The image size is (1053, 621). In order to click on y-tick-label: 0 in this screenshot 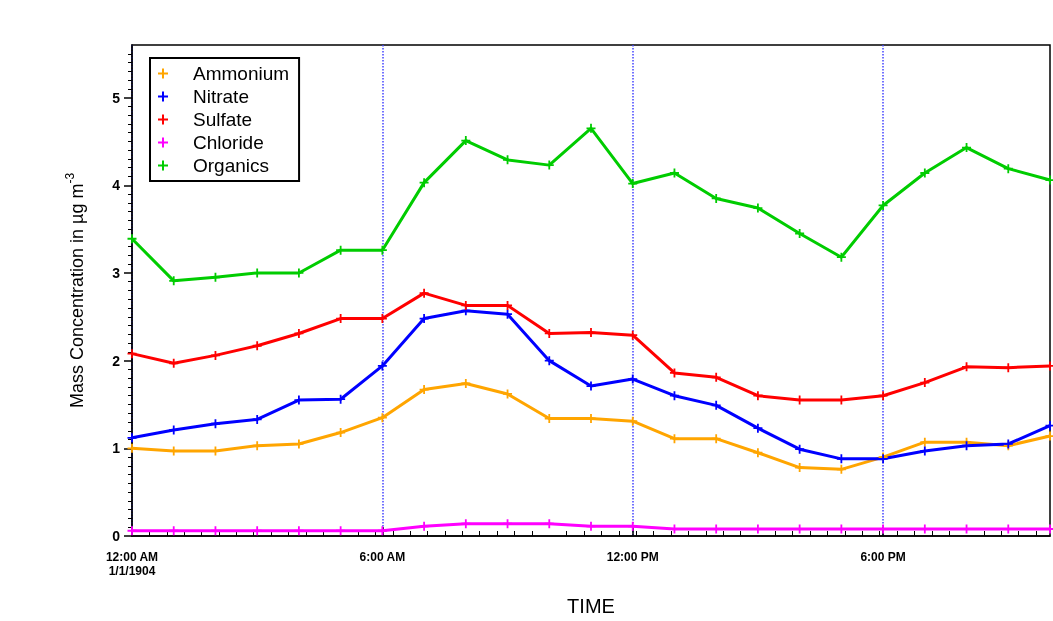, I will do `click(116, 536)`.